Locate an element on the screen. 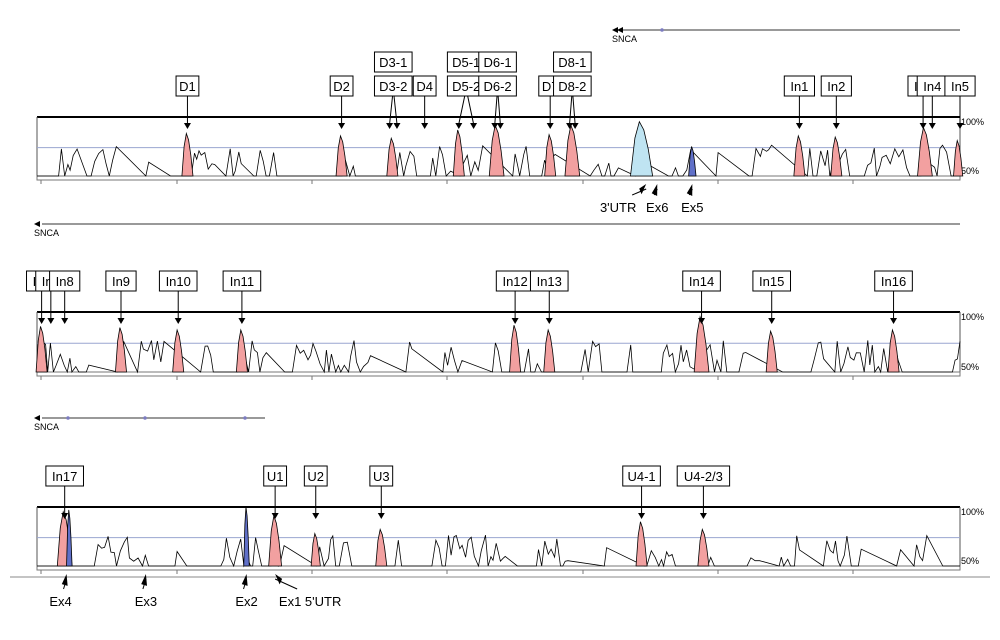 The image size is (1000, 640). region-label: D8-2 is located at coordinates (572, 86).